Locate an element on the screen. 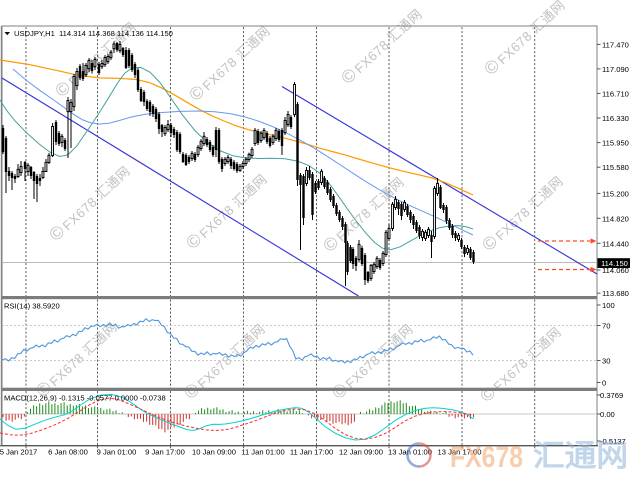 The image size is (630, 490). svg-text: 114.820 is located at coordinates (615, 218).